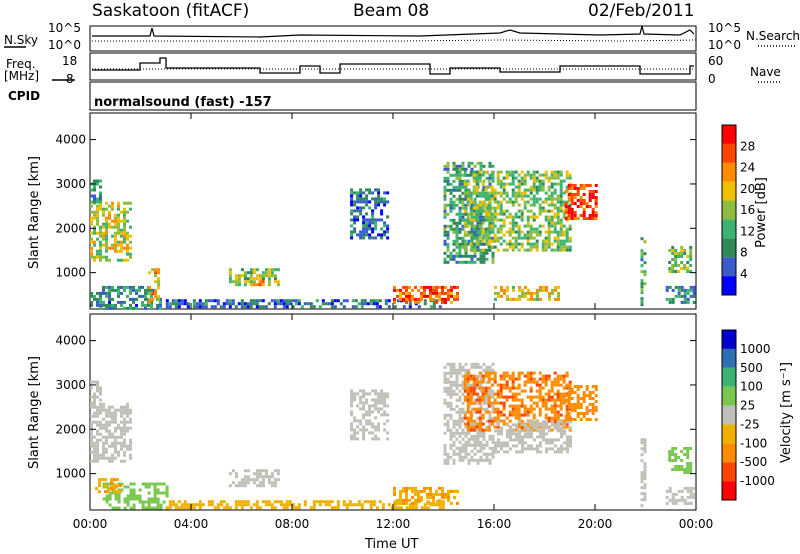  Describe the element at coordinates (747, 231) in the screenshot. I see `power-cbar-tick: 12` at that location.